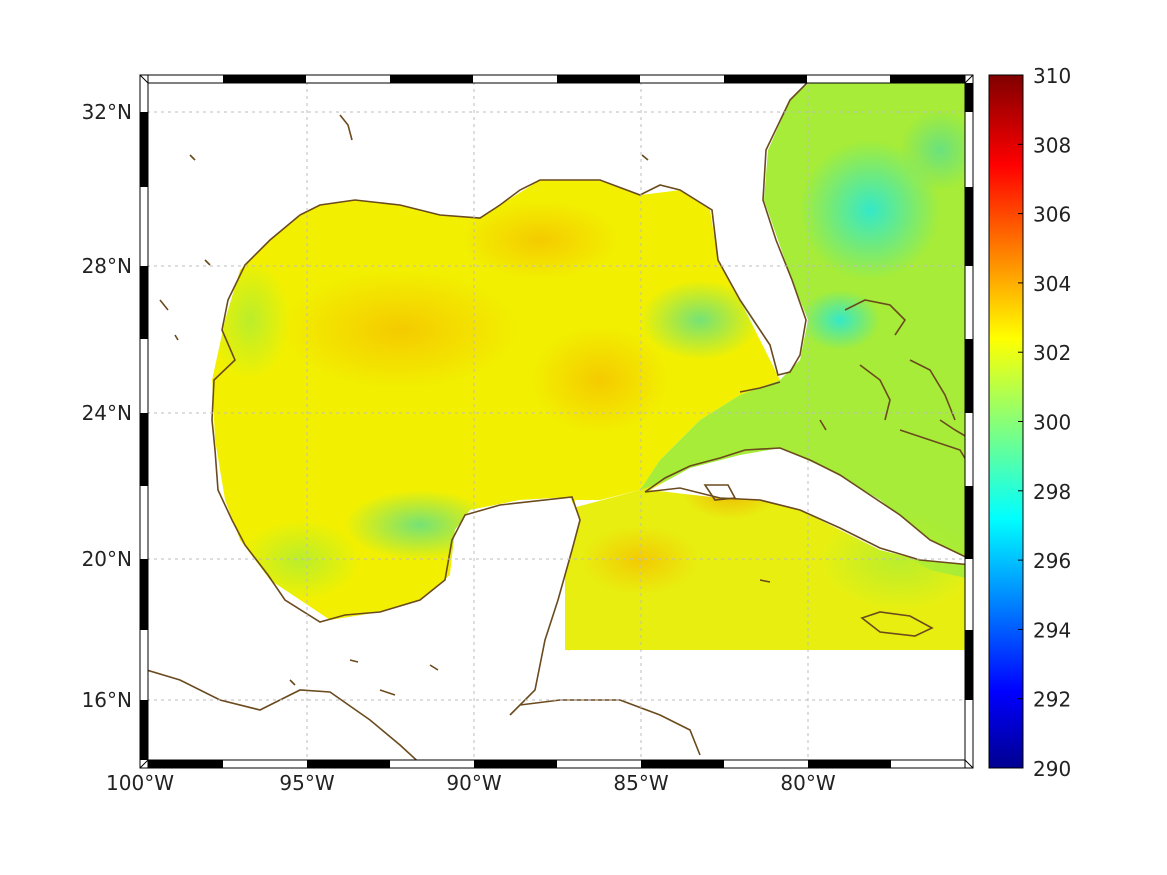  I want to click on colorbar-tick-label: 304, so click(1052, 284).